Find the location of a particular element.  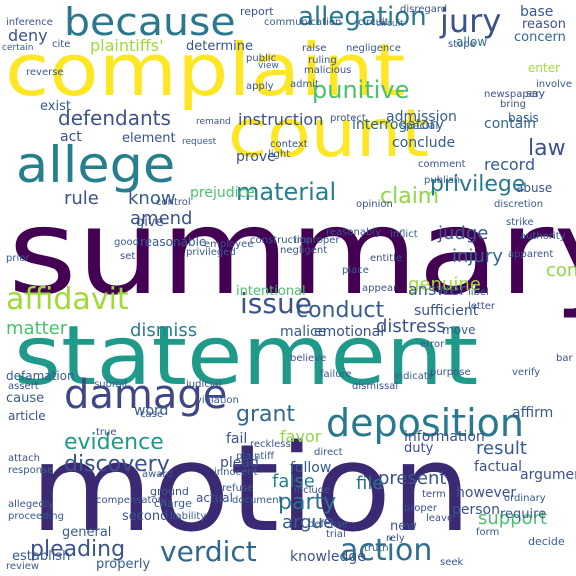

word: reckless is located at coordinates (270, 444).